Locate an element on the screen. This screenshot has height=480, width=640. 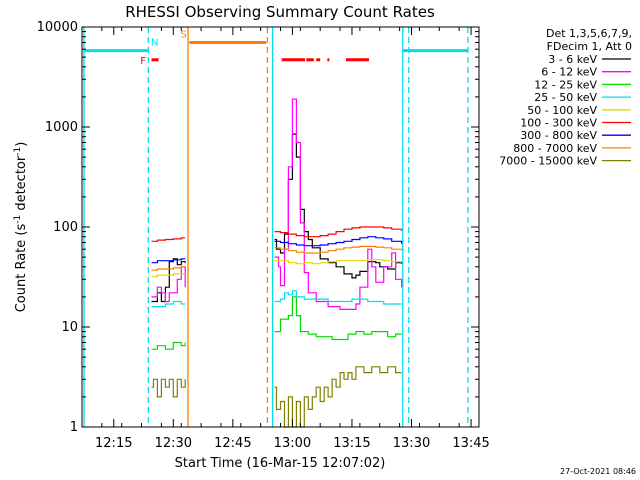
y-tick-label-3: 1000 is located at coordinates (61, 127).